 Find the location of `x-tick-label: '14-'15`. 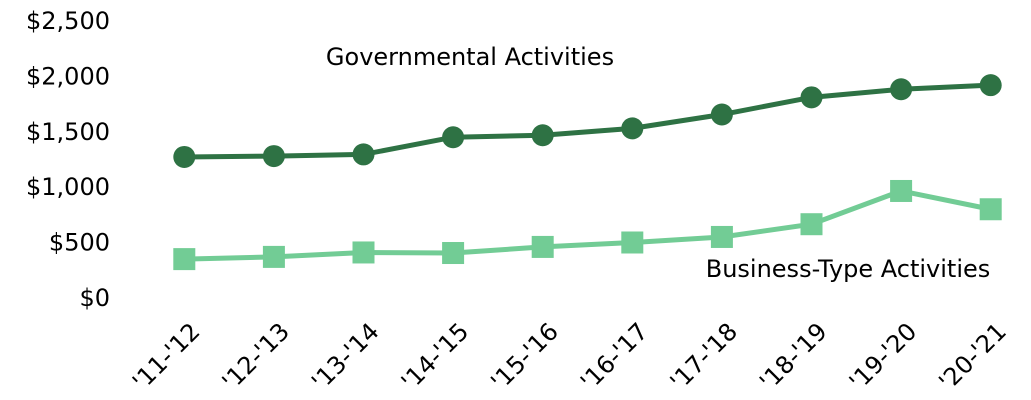

x-tick-label: '14-'15 is located at coordinates (435, 356).